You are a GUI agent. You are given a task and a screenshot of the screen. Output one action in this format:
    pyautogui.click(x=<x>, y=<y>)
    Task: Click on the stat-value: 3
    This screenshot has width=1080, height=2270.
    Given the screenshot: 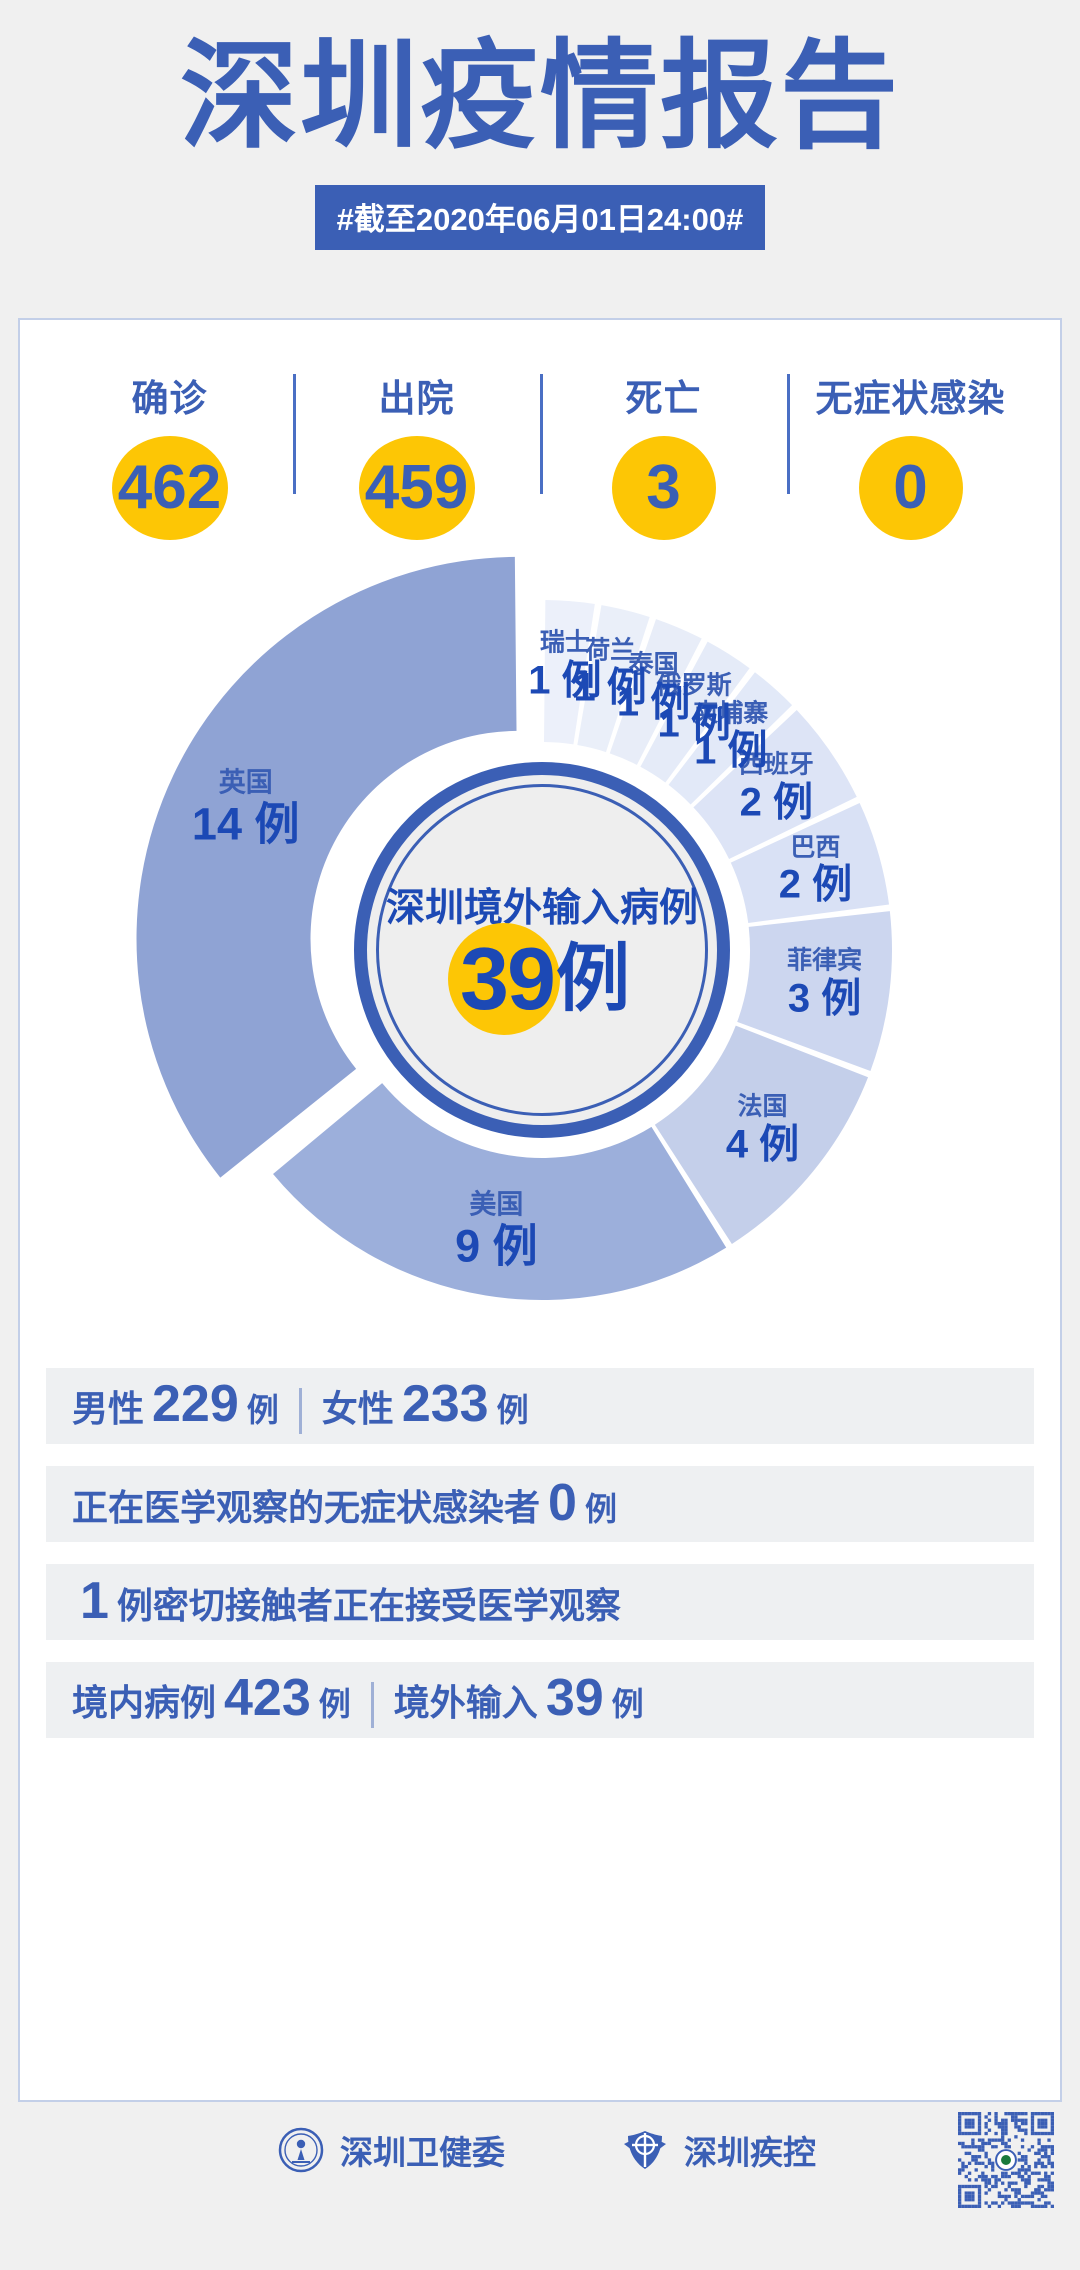 What is the action you would take?
    pyautogui.click(x=663, y=487)
    